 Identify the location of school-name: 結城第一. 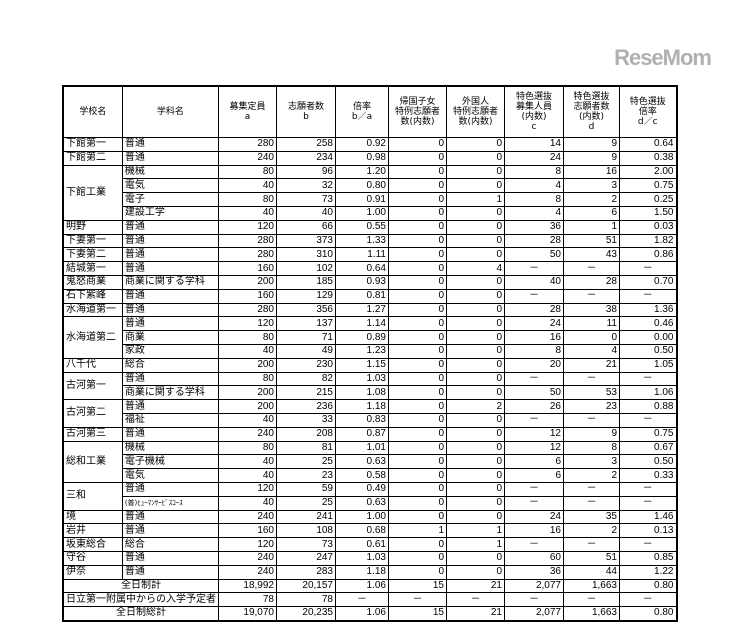
(92, 268).